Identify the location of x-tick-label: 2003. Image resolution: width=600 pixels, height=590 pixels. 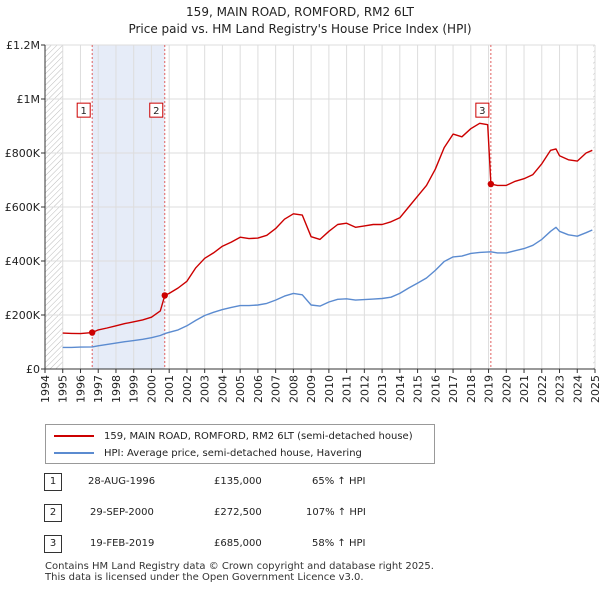
(205, 389).